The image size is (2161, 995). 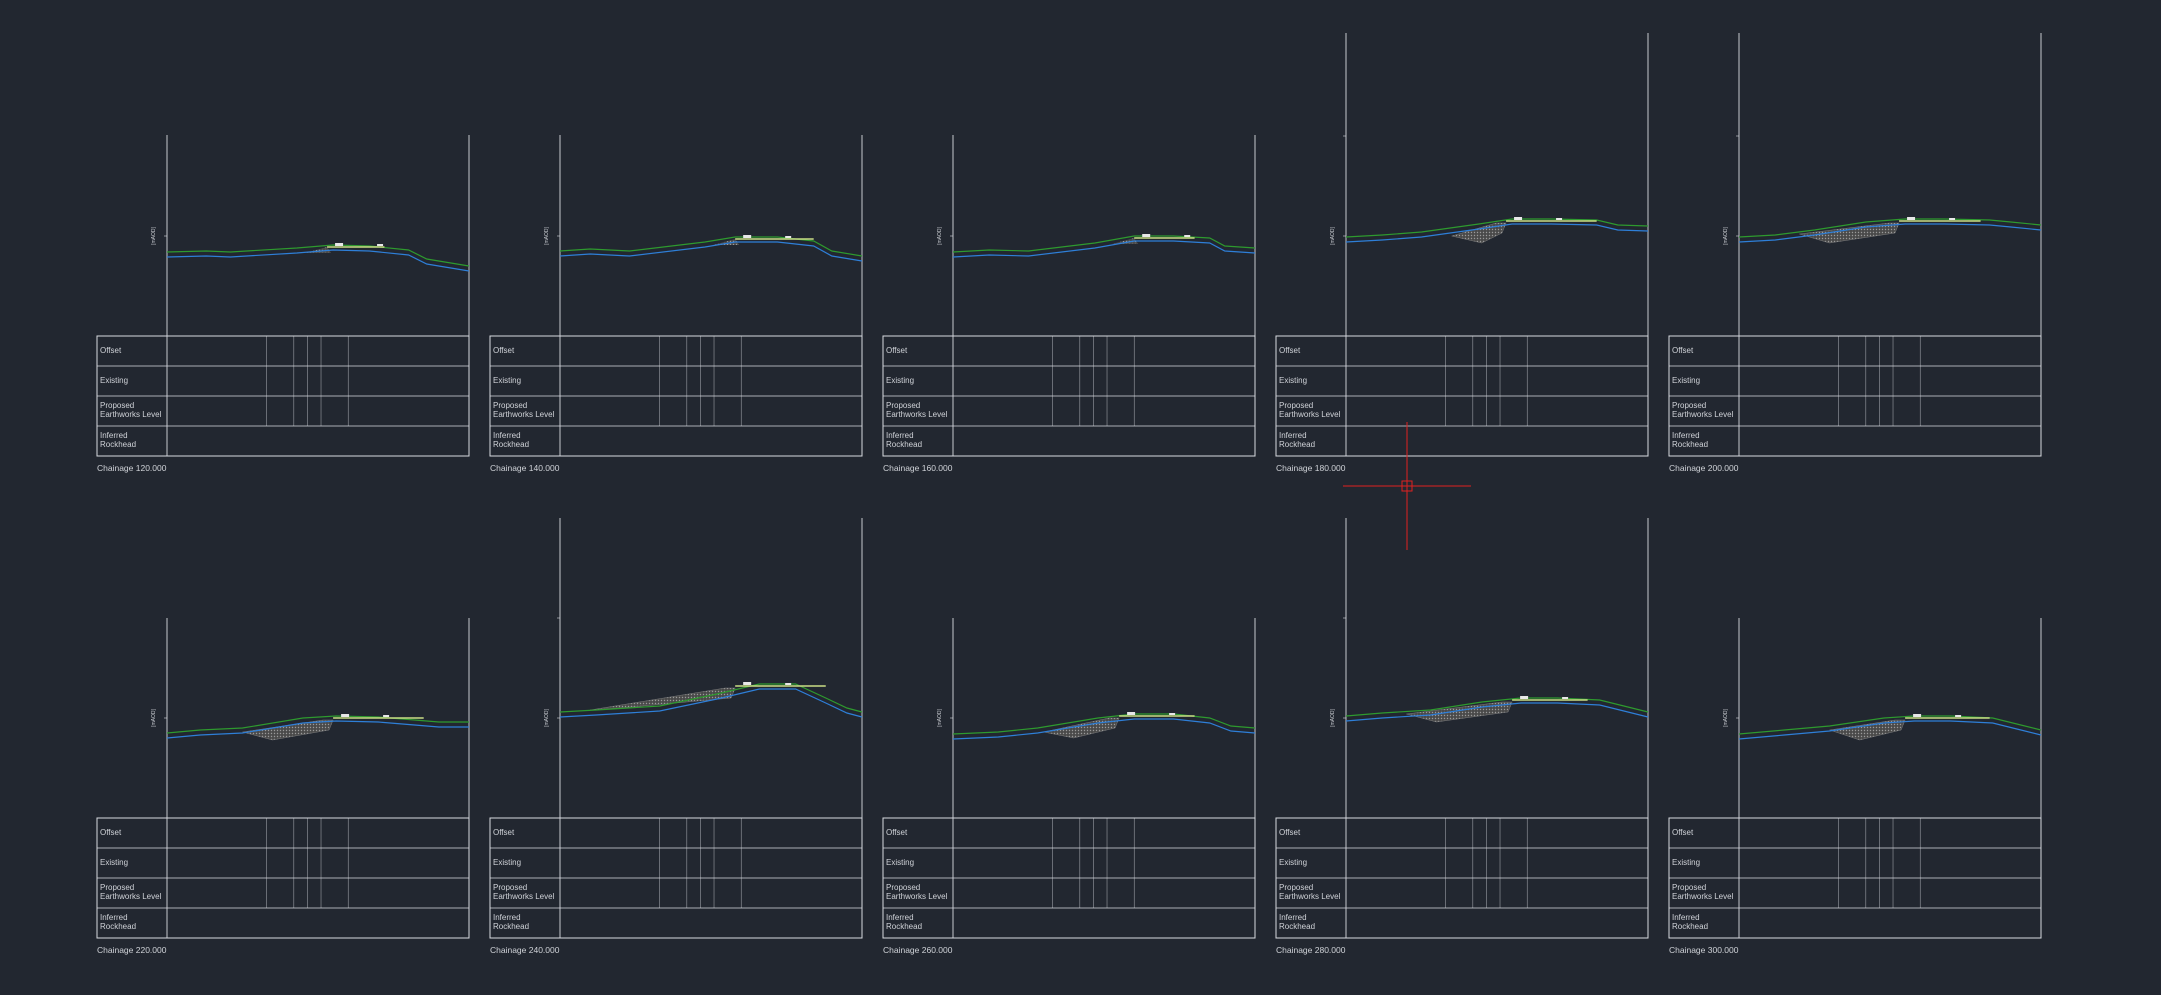 I want to click on chainage-caption: Chainage 300.000, so click(x=1704, y=950).